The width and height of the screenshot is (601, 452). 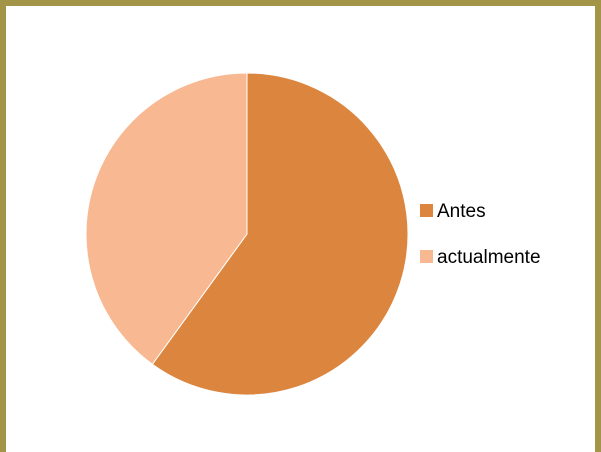 I want to click on legend-swatch-antes, so click(x=426, y=210).